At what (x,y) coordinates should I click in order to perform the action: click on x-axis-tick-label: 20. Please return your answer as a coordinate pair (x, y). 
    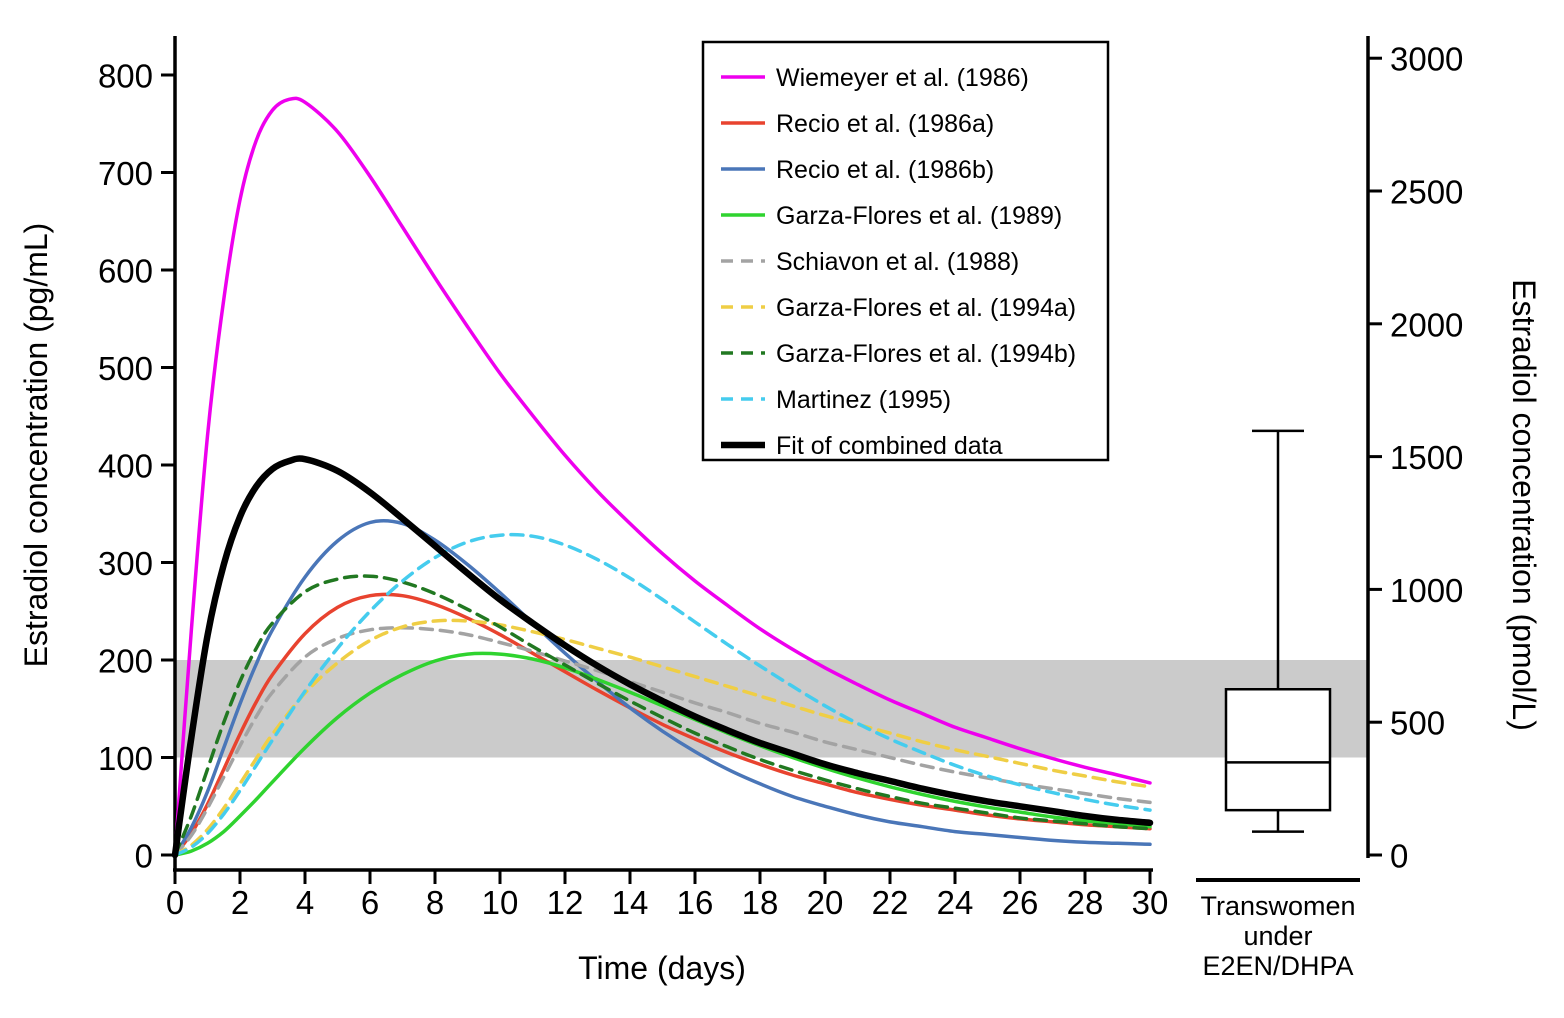
    Looking at the image, I should click on (825, 902).